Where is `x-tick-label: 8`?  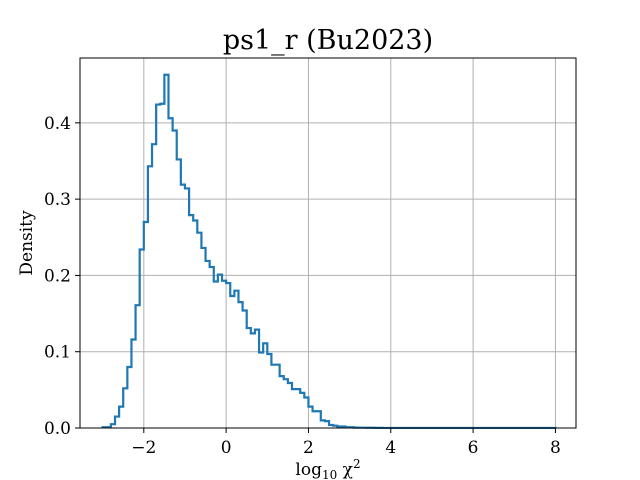 x-tick-label: 8 is located at coordinates (555, 448).